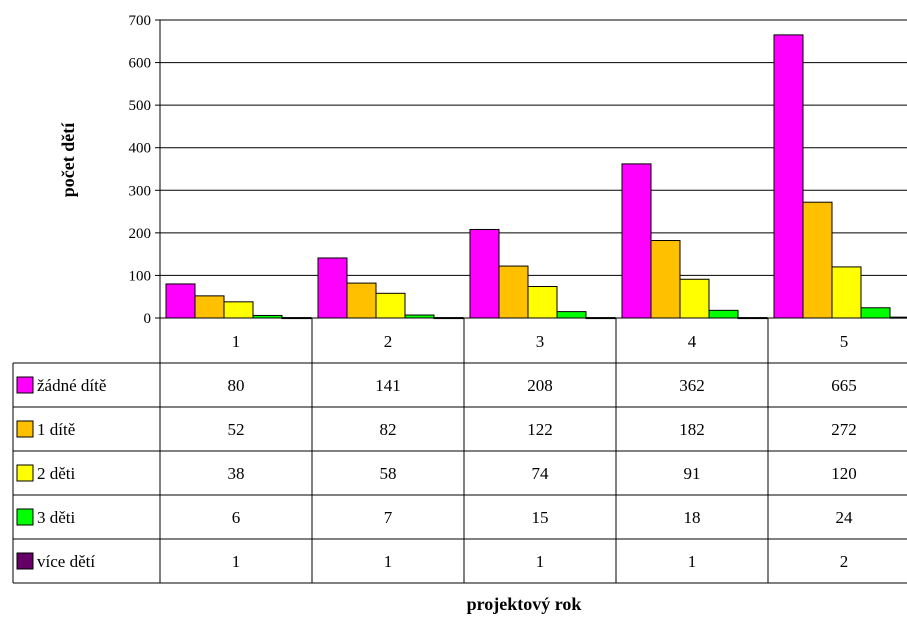 Image resolution: width=907 pixels, height=618 pixels. What do you see at coordinates (236, 517) in the screenshot?
I see `data-label: 6` at bounding box center [236, 517].